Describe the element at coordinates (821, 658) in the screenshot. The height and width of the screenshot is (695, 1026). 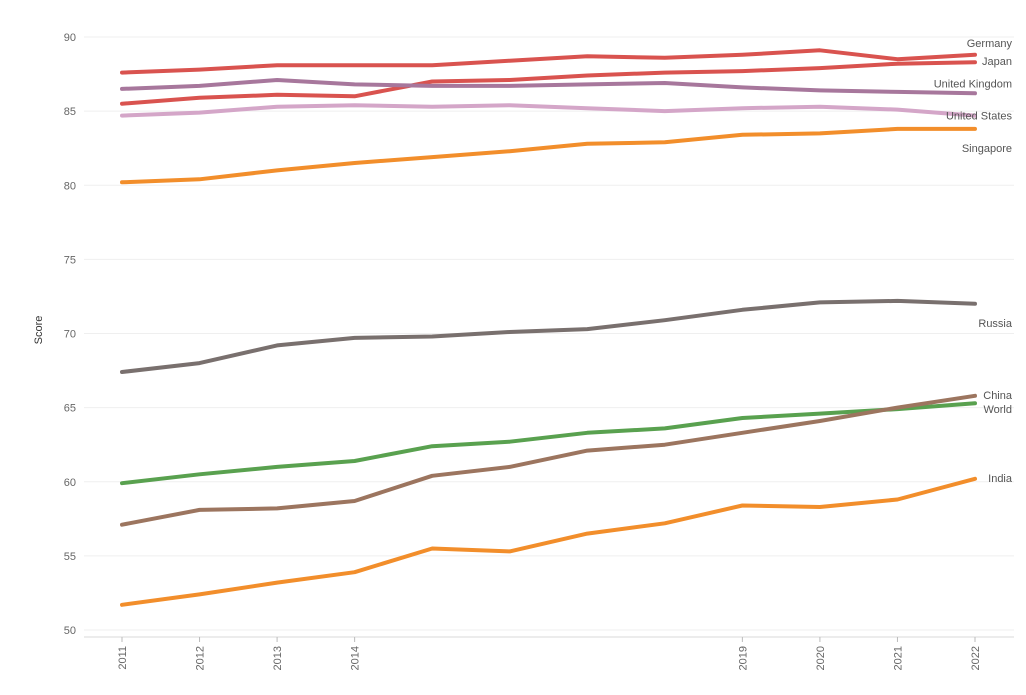
I see `x-tick-label: 2020` at that location.